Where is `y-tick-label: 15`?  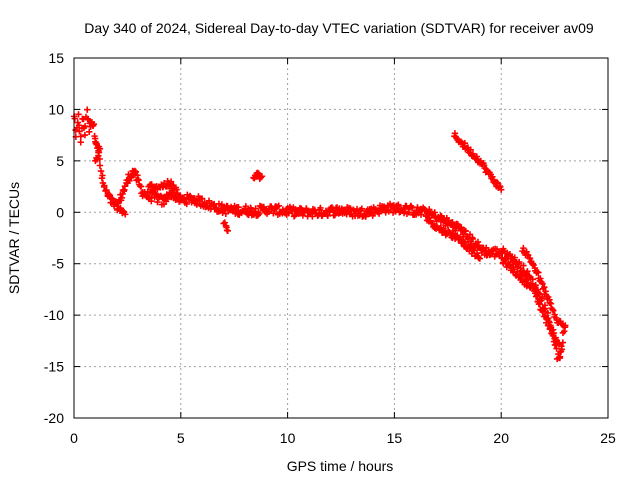
y-tick-label: 15 is located at coordinates (56, 58).